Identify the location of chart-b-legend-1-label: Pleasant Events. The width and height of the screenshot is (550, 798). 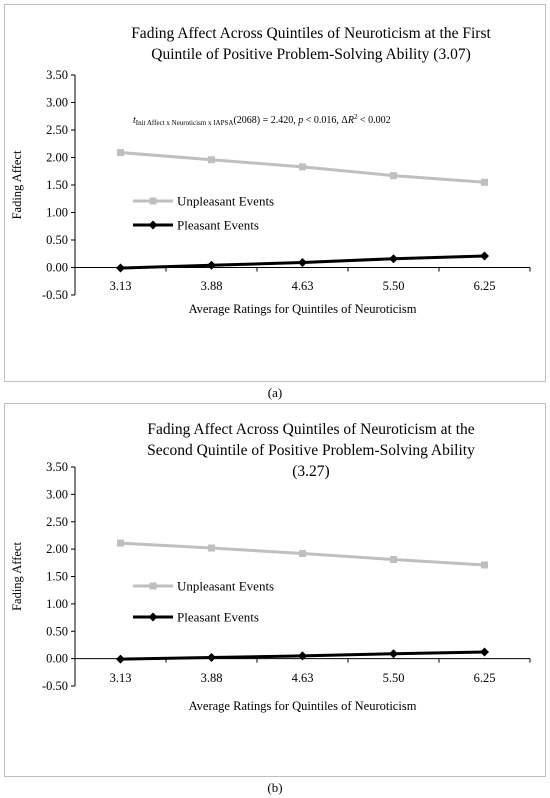
(218, 617).